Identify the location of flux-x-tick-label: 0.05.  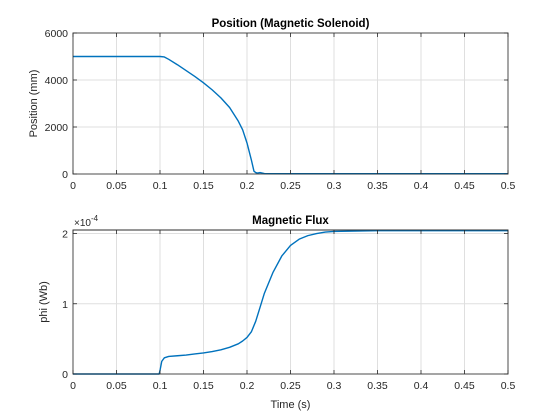
(116, 386).